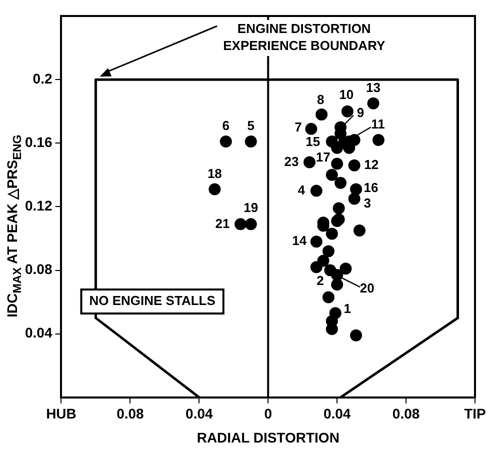 The width and height of the screenshot is (495, 453). I want to click on annotation: NO ENGINE STALLS, so click(152, 300).